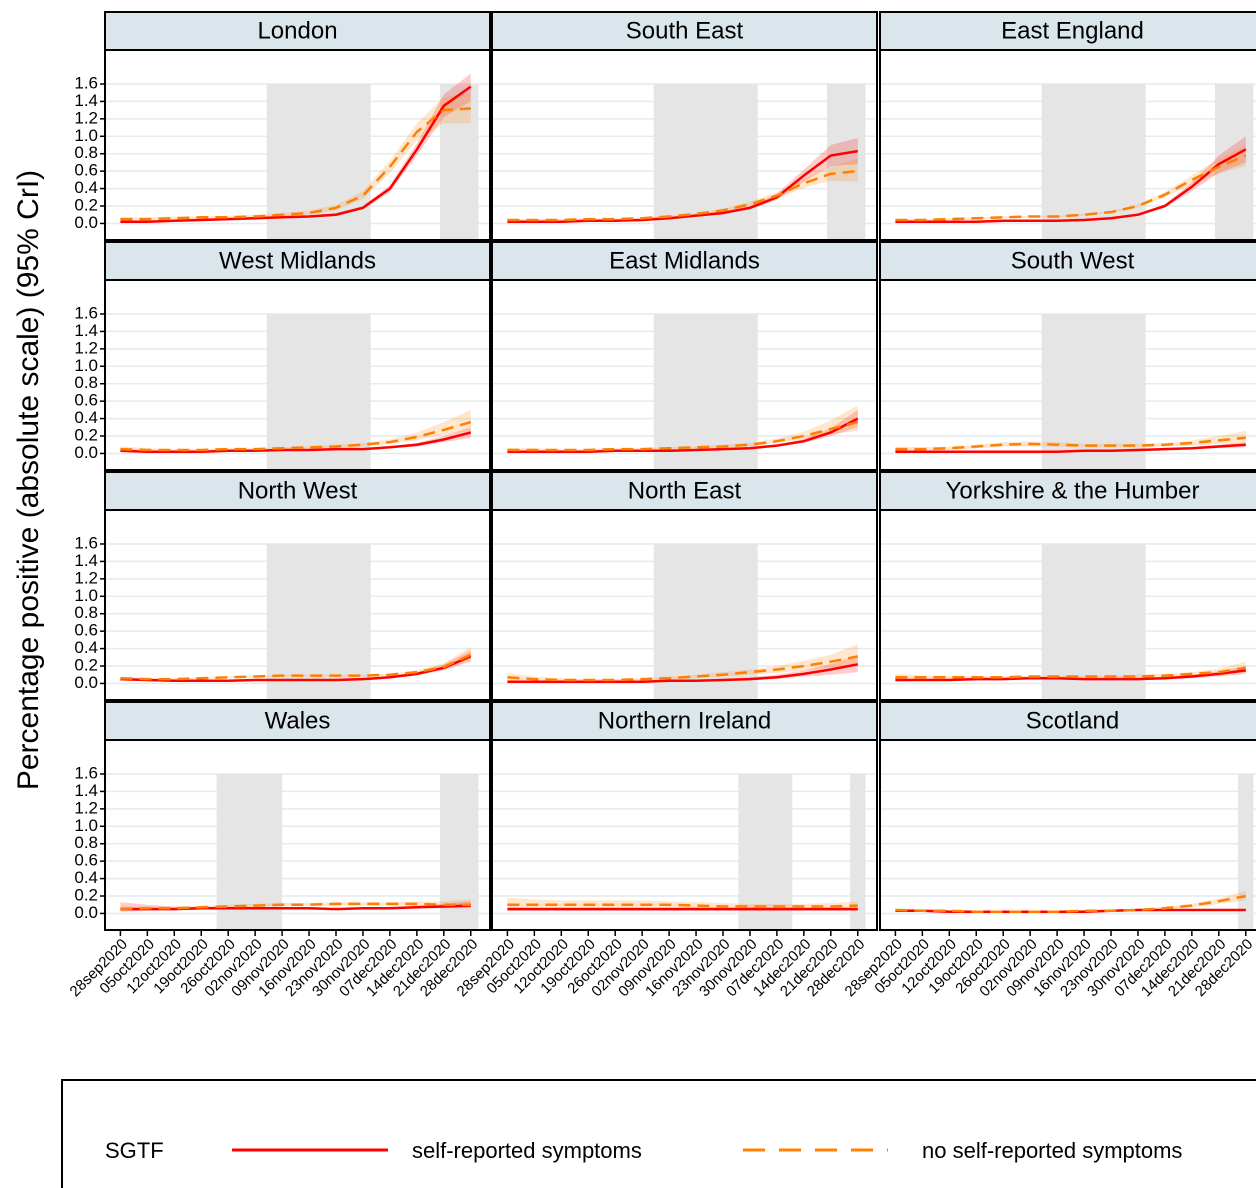 The height and width of the screenshot is (1188, 1256). I want to click on panel-title: West Midlands, so click(297, 260).